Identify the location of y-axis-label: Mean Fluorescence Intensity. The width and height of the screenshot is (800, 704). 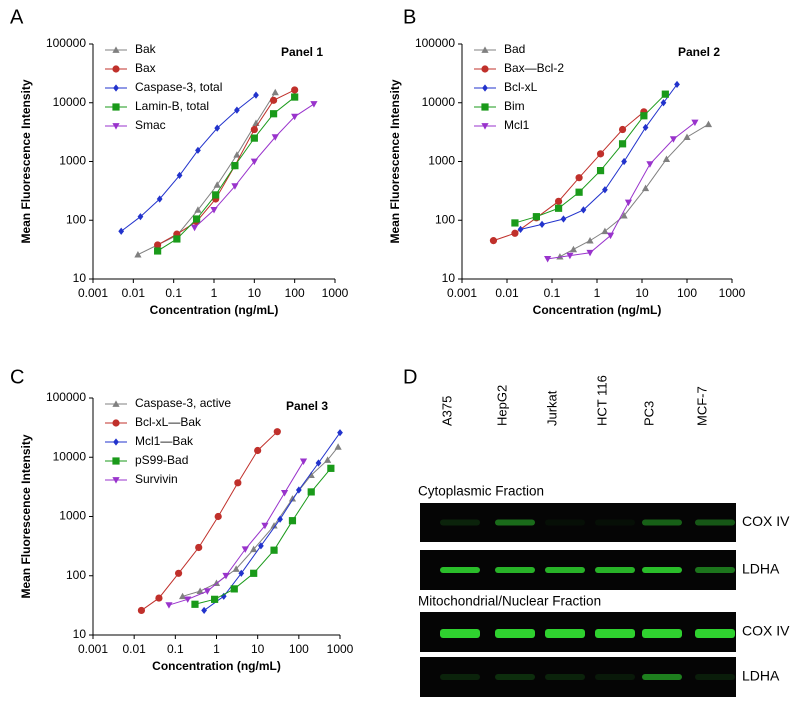
(26, 161).